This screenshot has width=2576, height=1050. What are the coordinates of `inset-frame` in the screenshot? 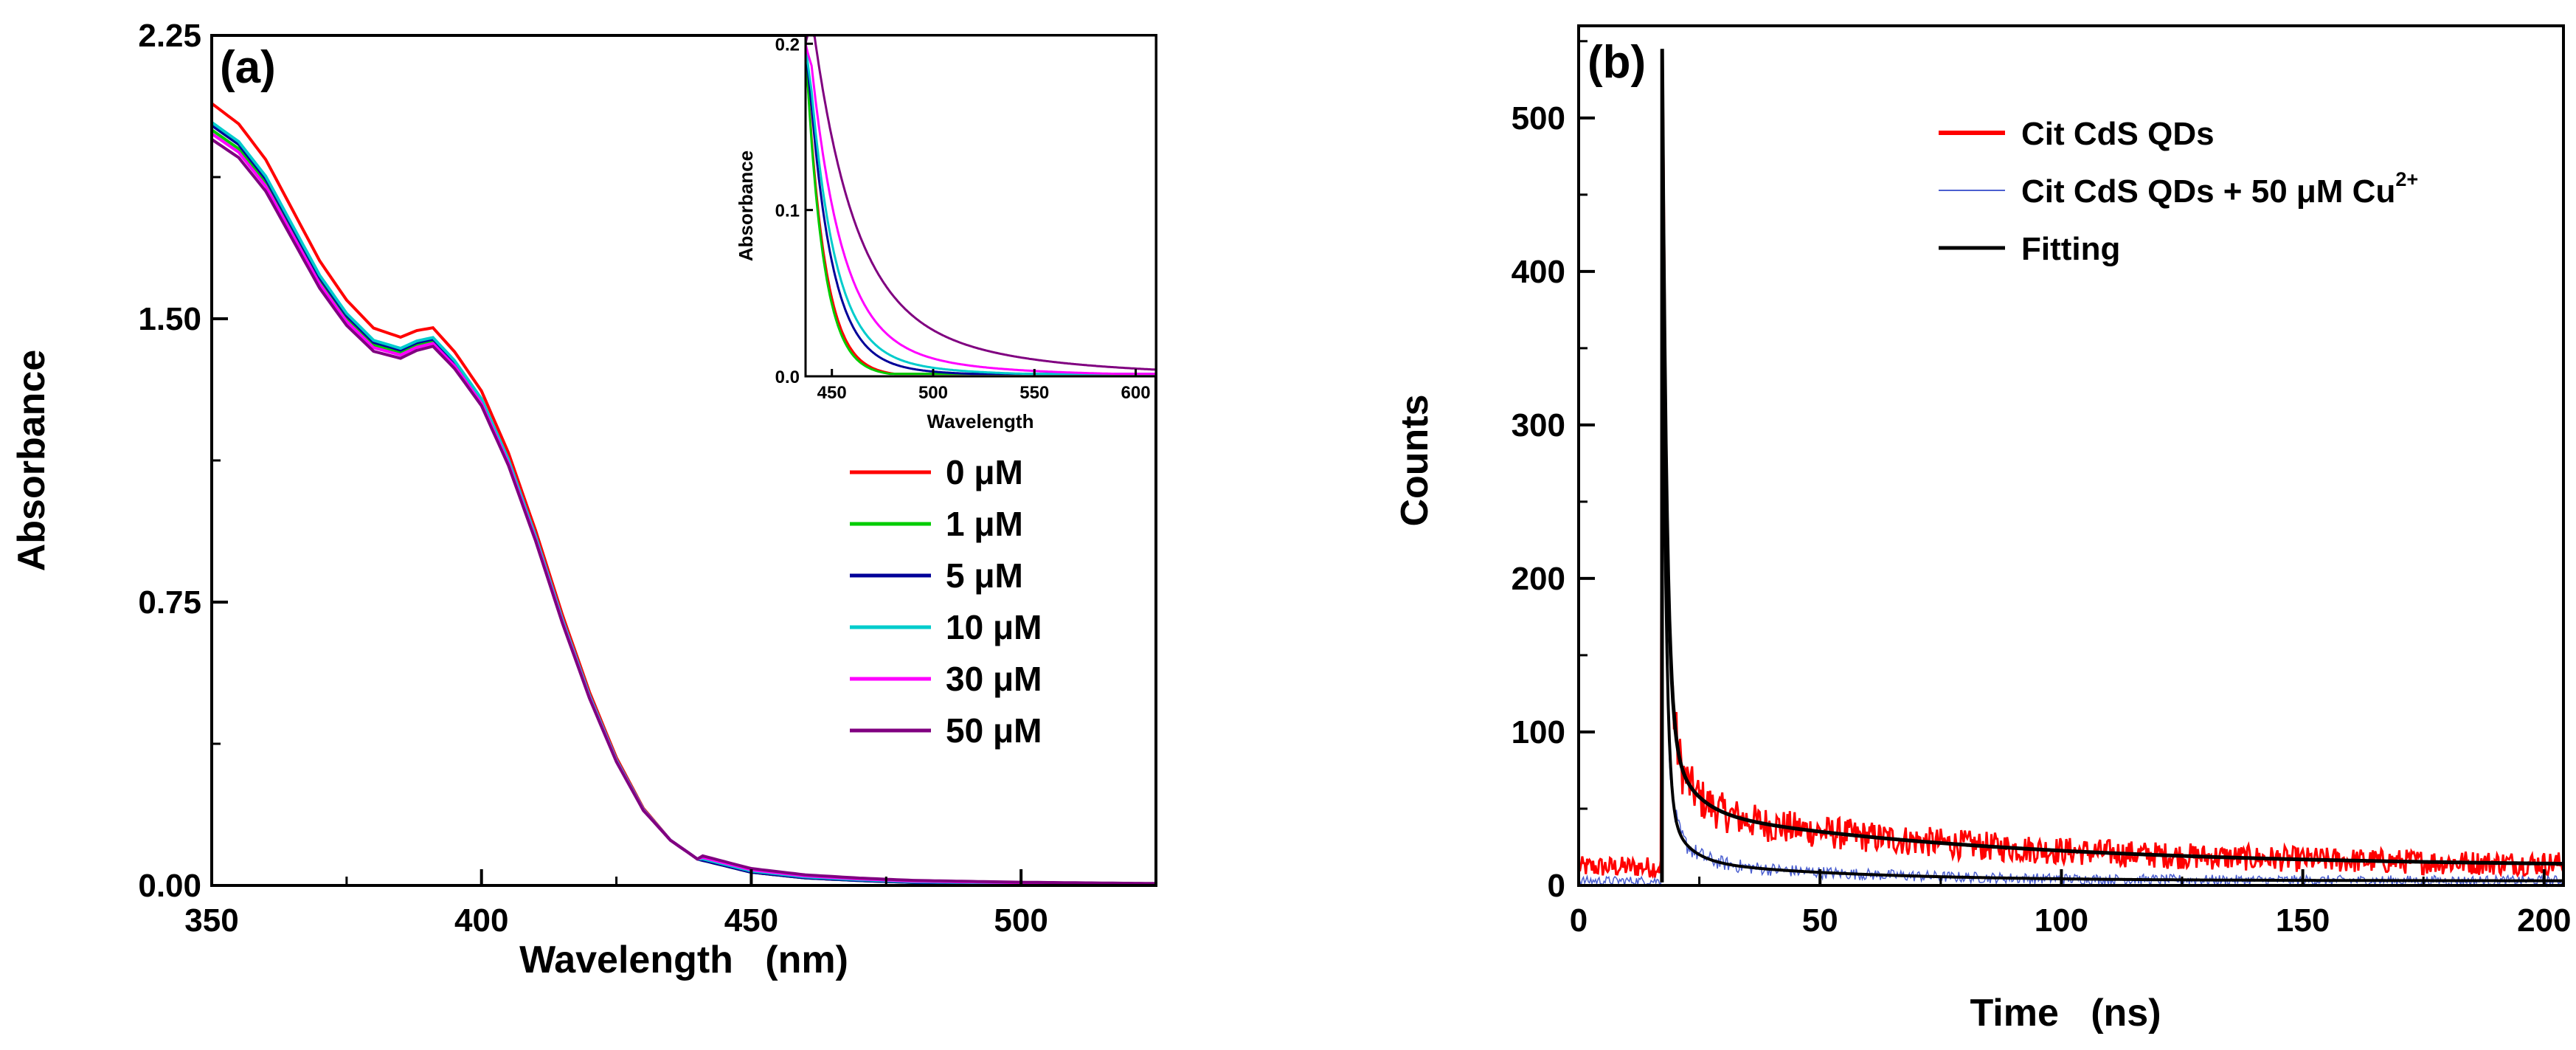 It's located at (981, 206).